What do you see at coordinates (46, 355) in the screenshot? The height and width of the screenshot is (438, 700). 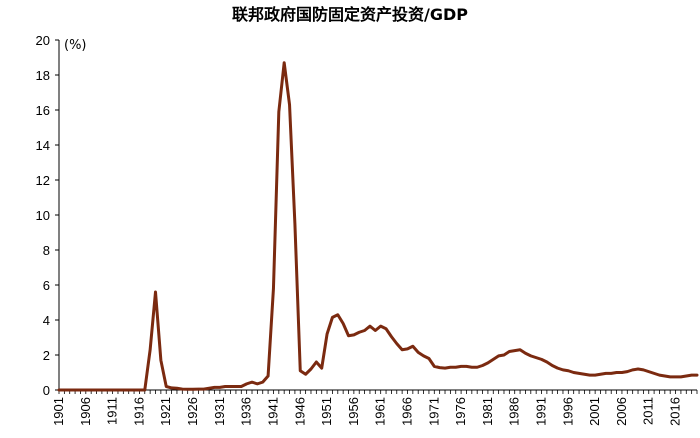 I see `y-tick-label: 2` at bounding box center [46, 355].